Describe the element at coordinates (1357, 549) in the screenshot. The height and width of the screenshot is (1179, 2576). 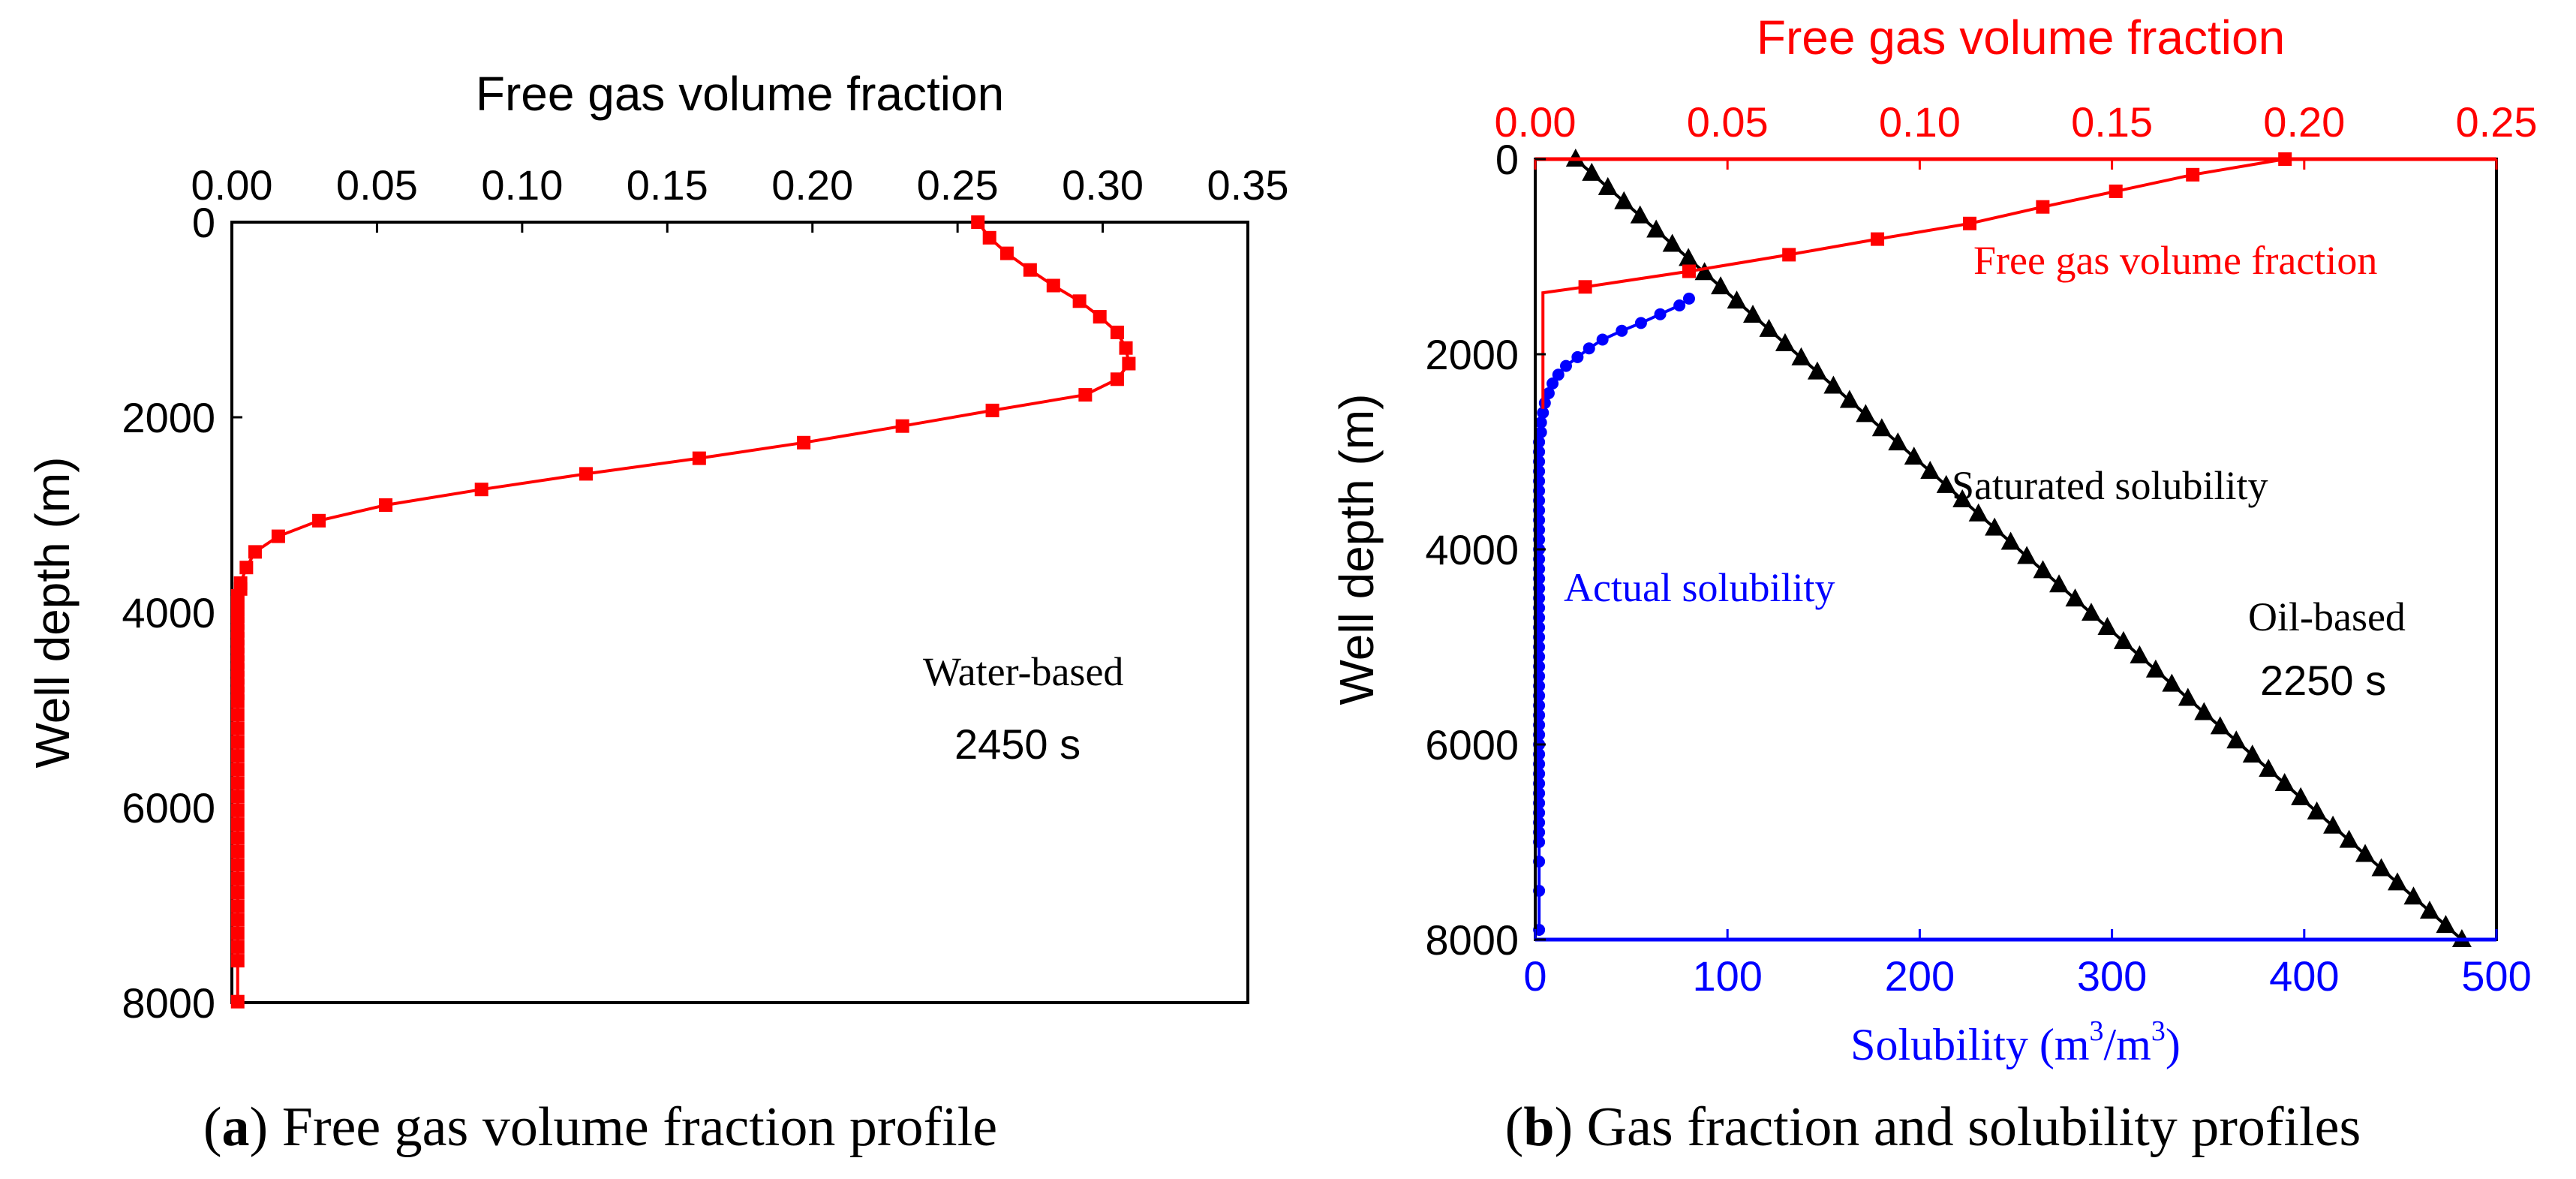
I see `panel-b-y-axis-title: Well depth (m)` at that location.